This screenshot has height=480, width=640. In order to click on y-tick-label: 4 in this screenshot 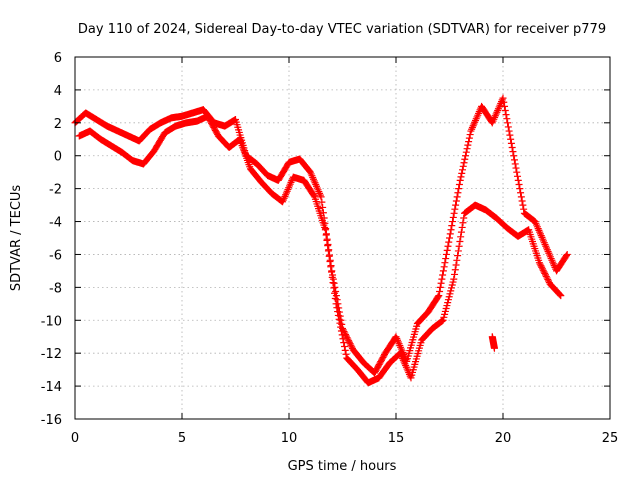, I will do `click(58, 91)`.